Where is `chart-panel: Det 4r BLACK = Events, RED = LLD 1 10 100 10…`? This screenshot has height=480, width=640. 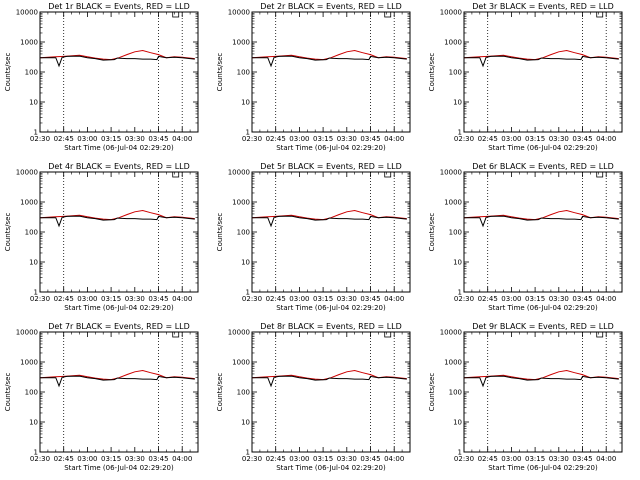 chart-panel: Det 4r BLACK = Events, RED = LLD 1 10 100 10… is located at coordinates (101, 237).